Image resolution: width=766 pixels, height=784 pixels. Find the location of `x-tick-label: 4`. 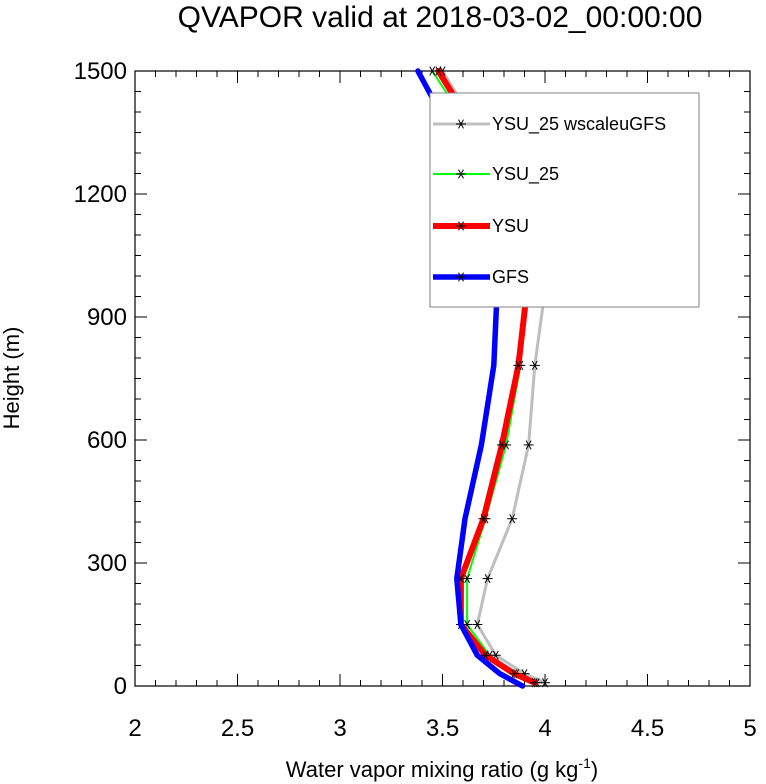

x-tick-label: 4 is located at coordinates (544, 728).